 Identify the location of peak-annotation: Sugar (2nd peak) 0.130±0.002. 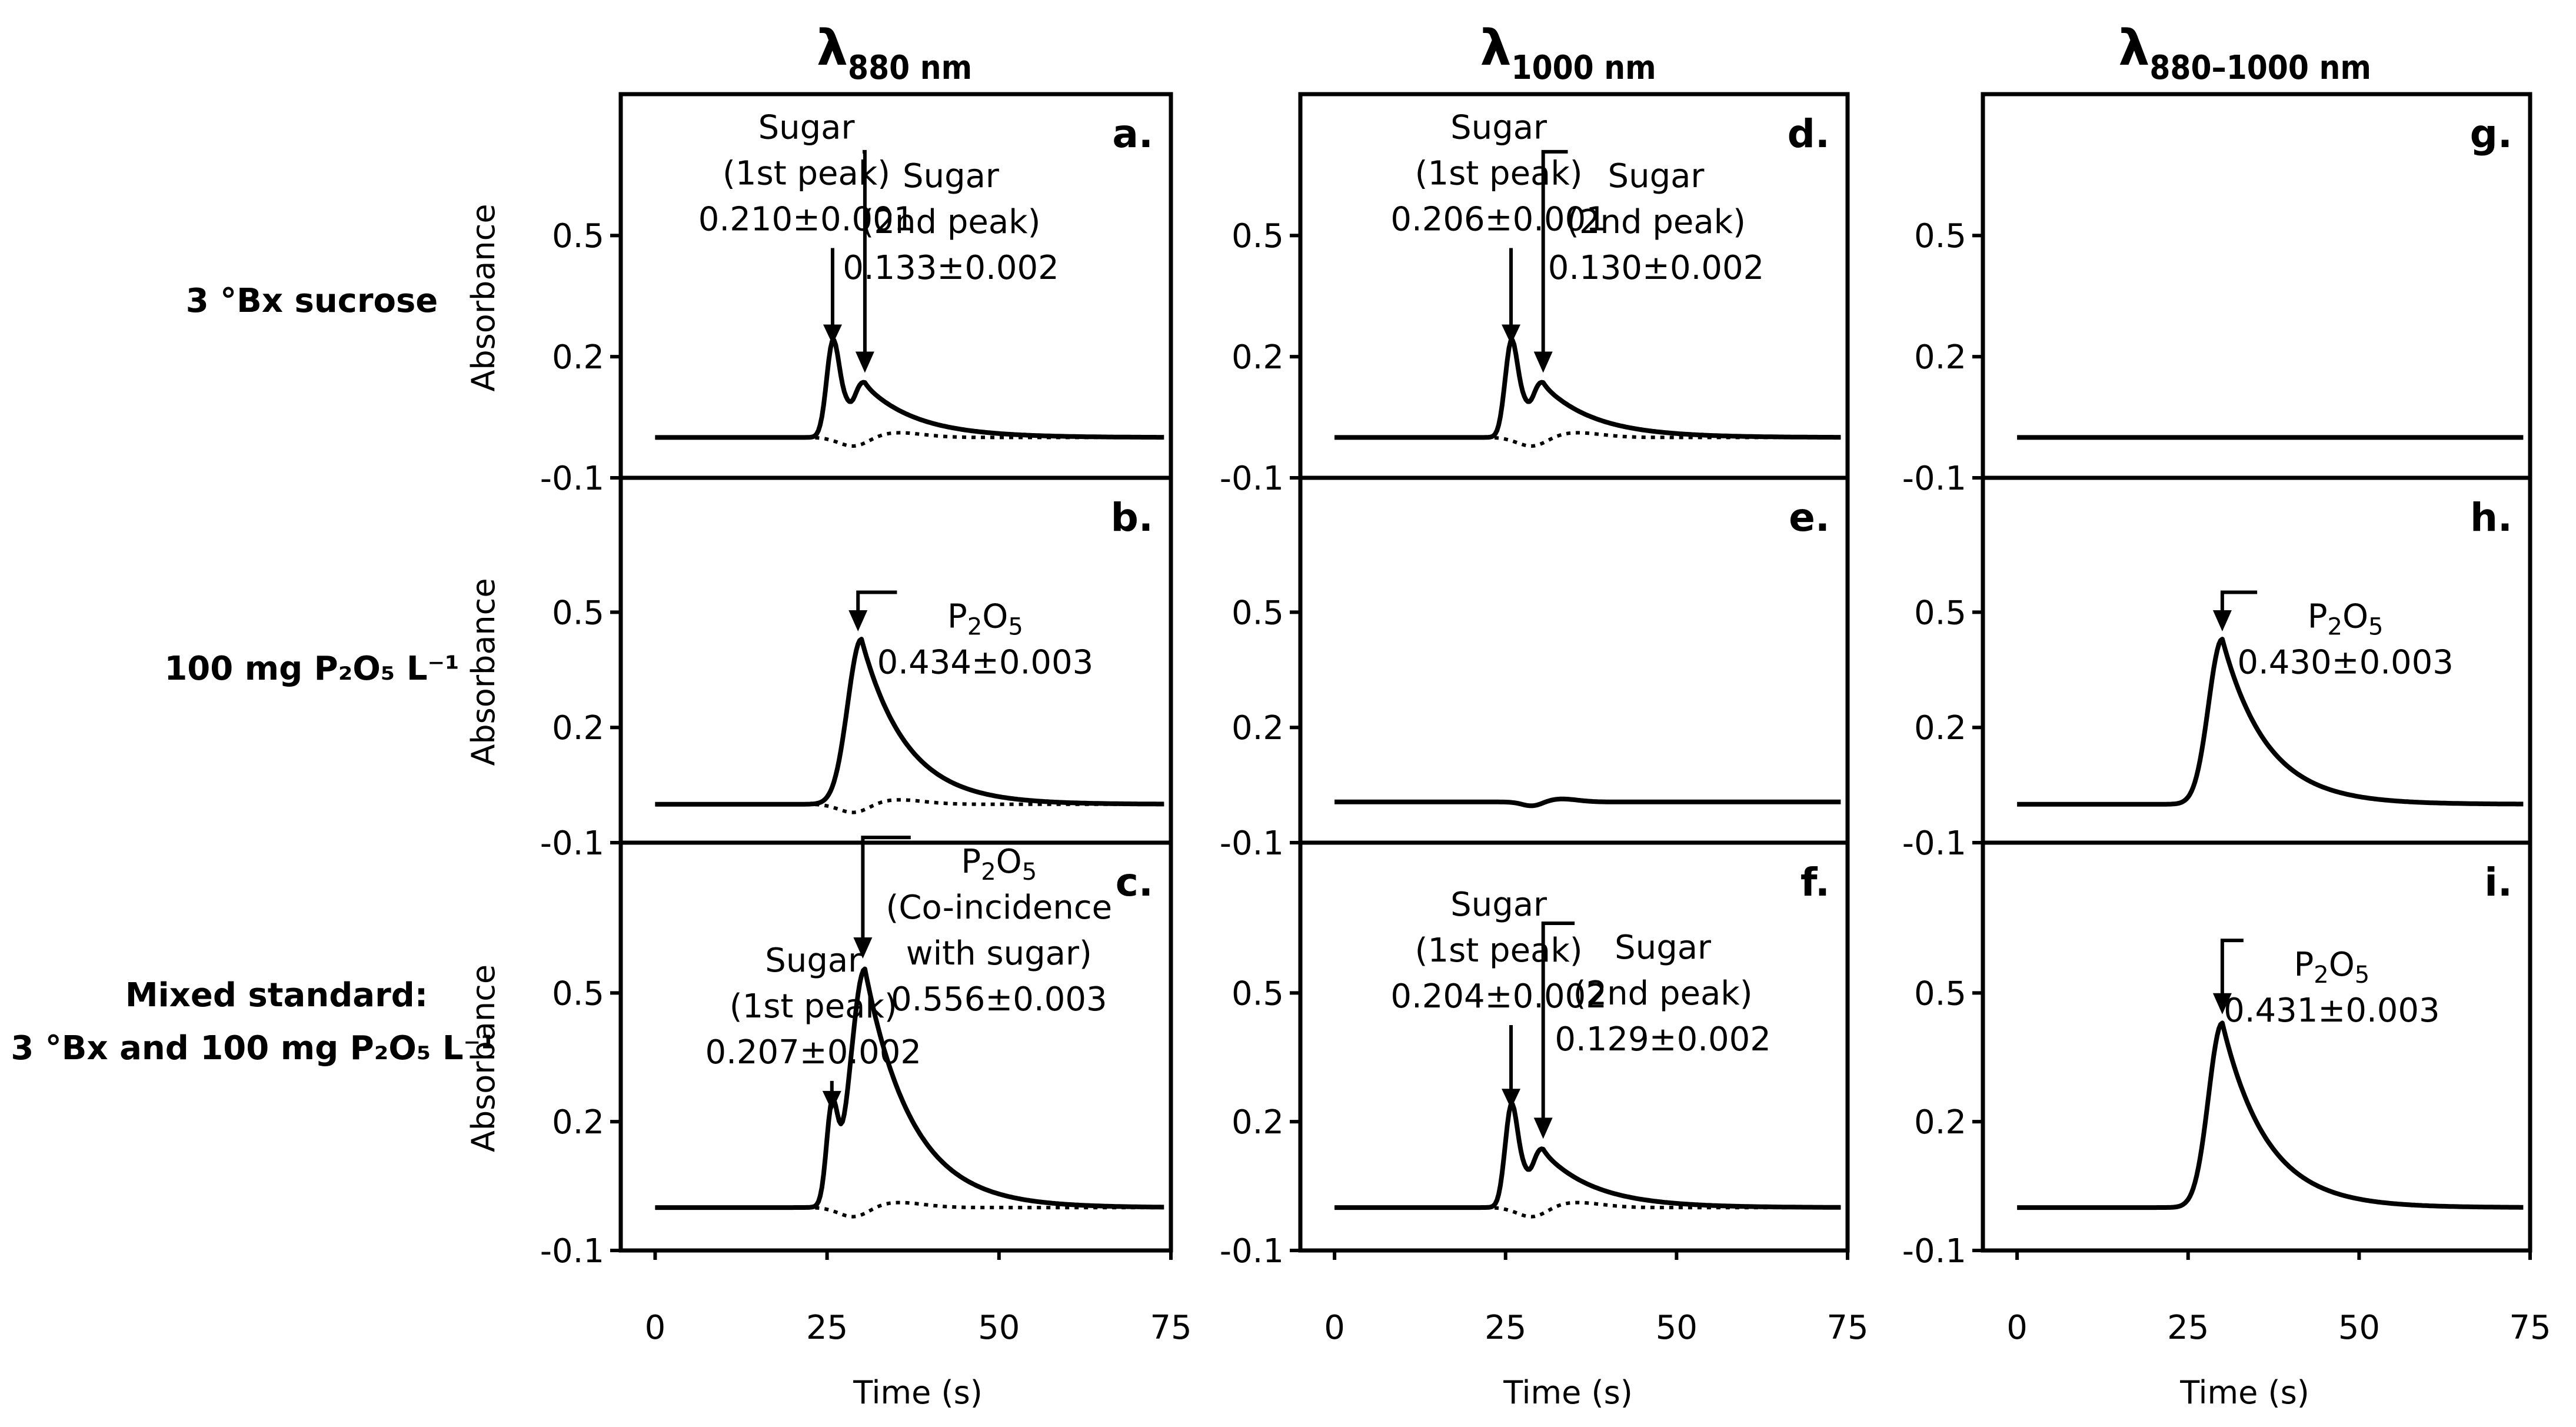
(1649, 261).